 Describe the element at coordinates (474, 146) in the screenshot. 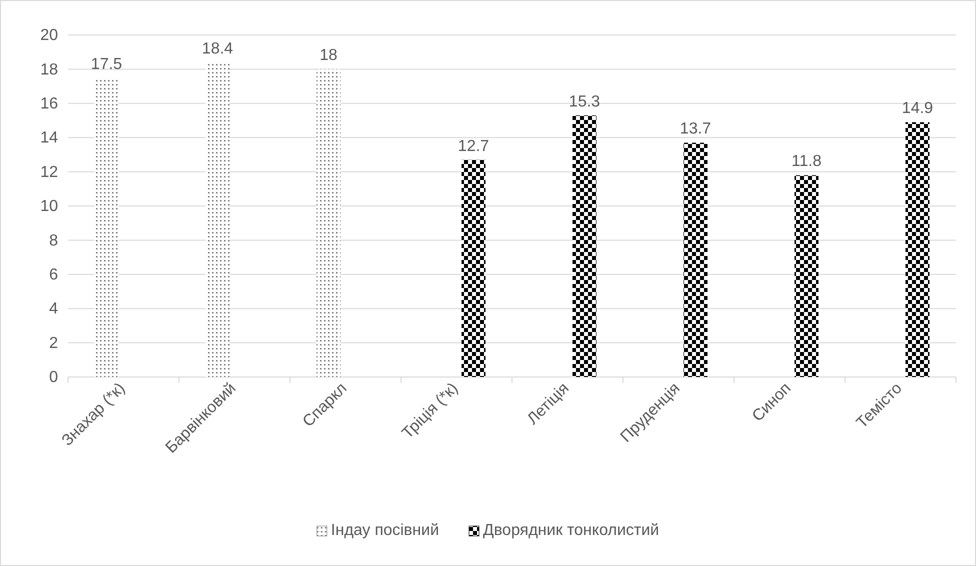

I see `data-label: 12.7` at that location.